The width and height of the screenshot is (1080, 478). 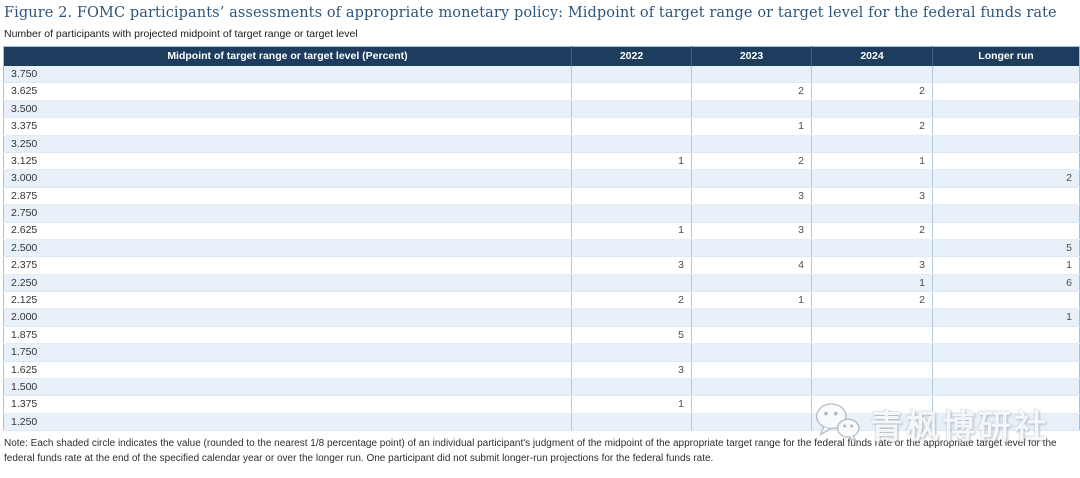 What do you see at coordinates (287, 213) in the screenshot?
I see `rate-label-cell: 2.750` at bounding box center [287, 213].